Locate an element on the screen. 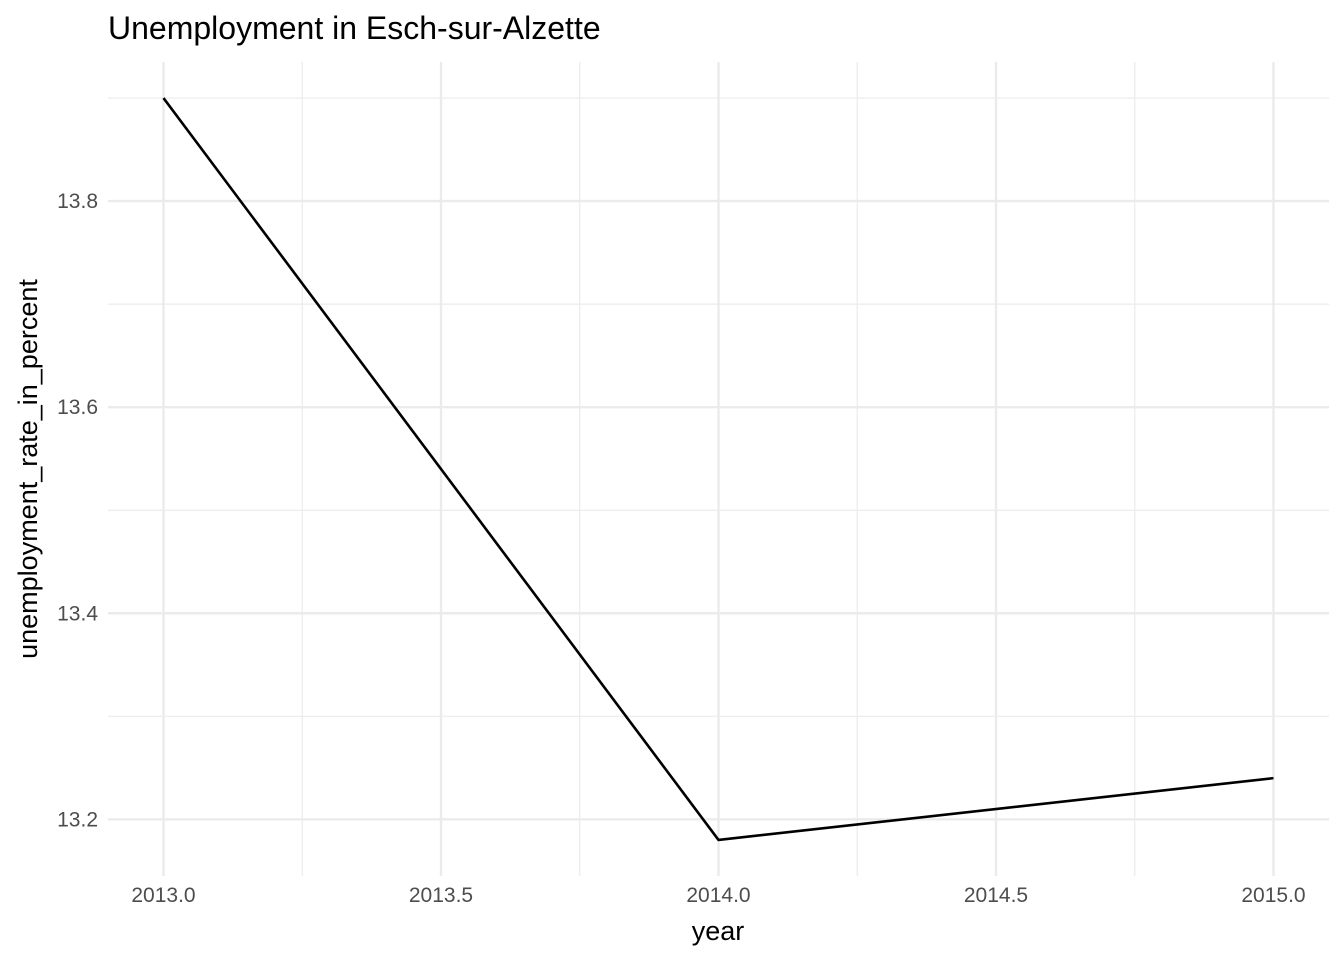 The width and height of the screenshot is (1344, 960). x-tick-label: 2014.5 is located at coordinates (996, 895).